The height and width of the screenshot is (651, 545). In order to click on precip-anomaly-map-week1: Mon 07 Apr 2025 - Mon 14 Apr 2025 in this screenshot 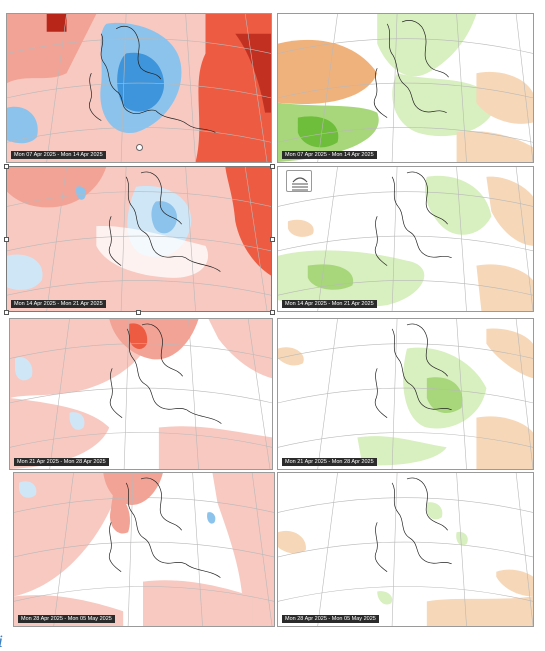, I will do `click(405, 88)`.